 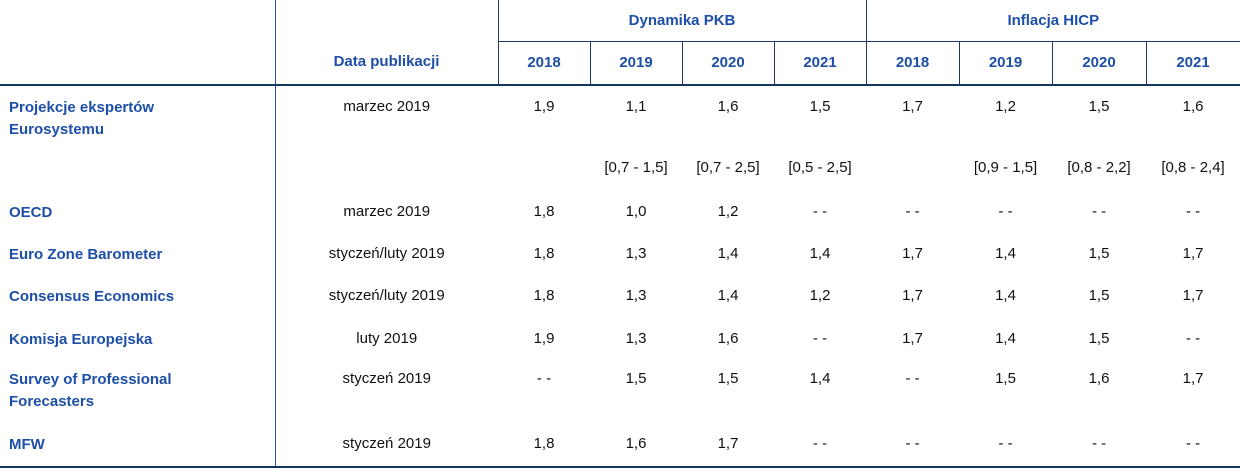 I want to click on year-header-pkb-2018: 2018, so click(x=543, y=63).